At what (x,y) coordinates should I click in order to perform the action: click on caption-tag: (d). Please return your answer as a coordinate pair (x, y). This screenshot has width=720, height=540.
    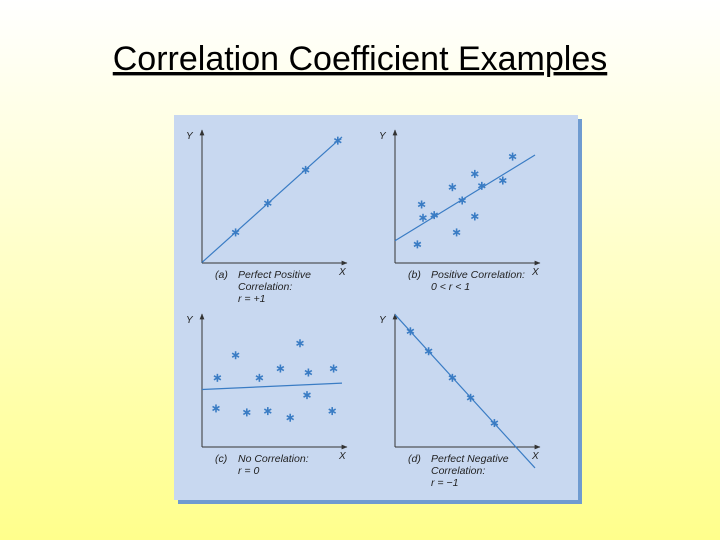
    Looking at the image, I should click on (414, 459).